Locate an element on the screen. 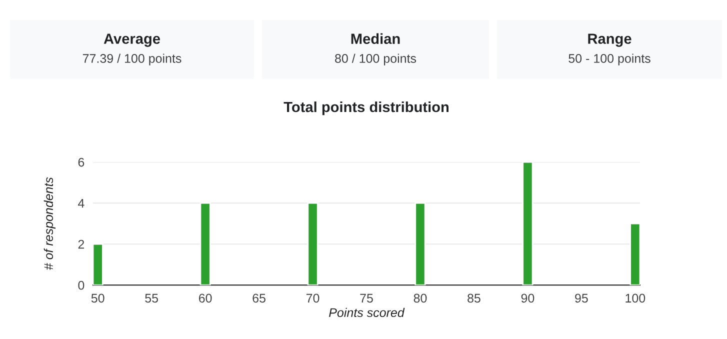 The height and width of the screenshot is (339, 727). y-axis-title: # of respondents is located at coordinates (50, 223).